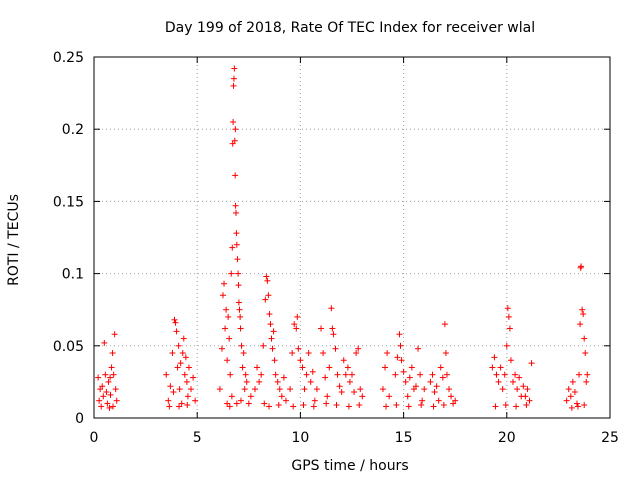 This screenshot has width=640, height=480. Describe the element at coordinates (79, 419) in the screenshot. I see `y-tick-label: 0` at that location.